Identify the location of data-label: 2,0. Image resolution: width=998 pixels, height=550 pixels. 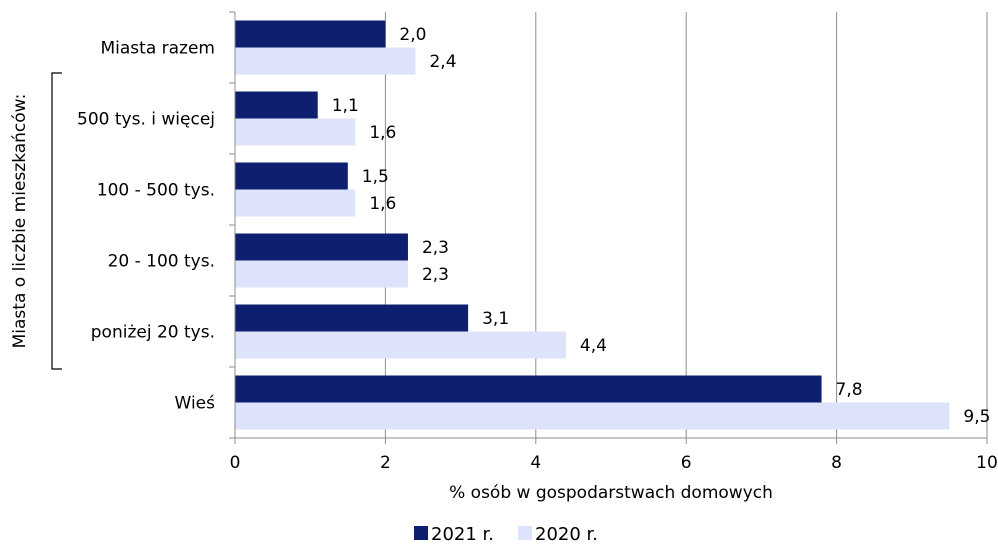
(412, 35).